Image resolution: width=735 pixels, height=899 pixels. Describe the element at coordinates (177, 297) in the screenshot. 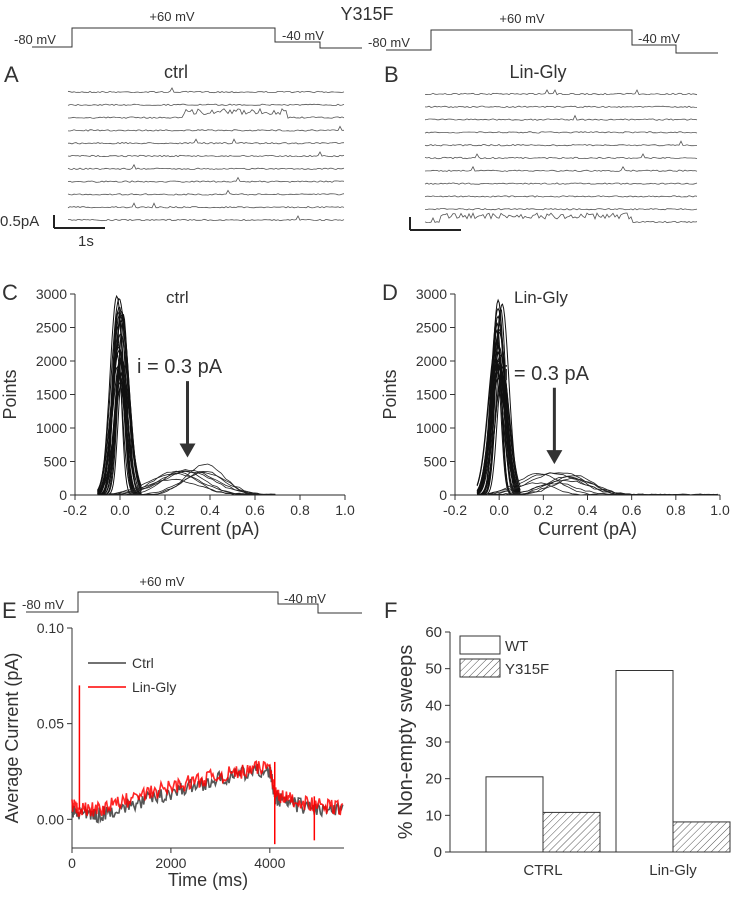

I see `panel-c-label: ctrl` at that location.